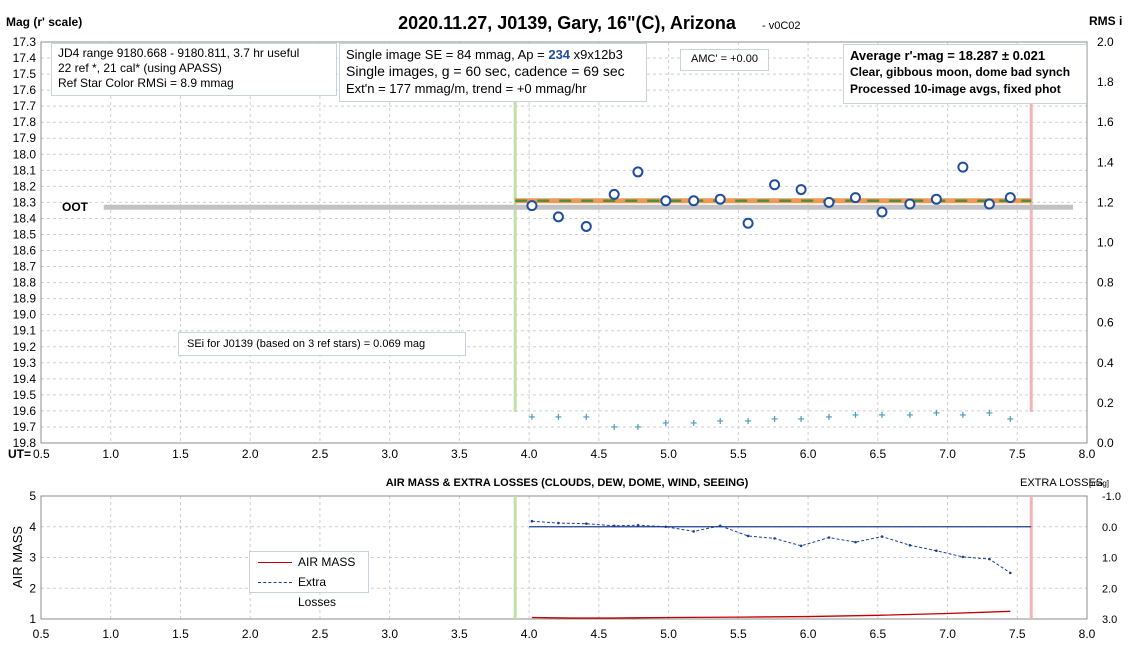 The height and width of the screenshot is (656, 1138). I want to click on bottom-x-tick-label: 3.5, so click(459, 634).